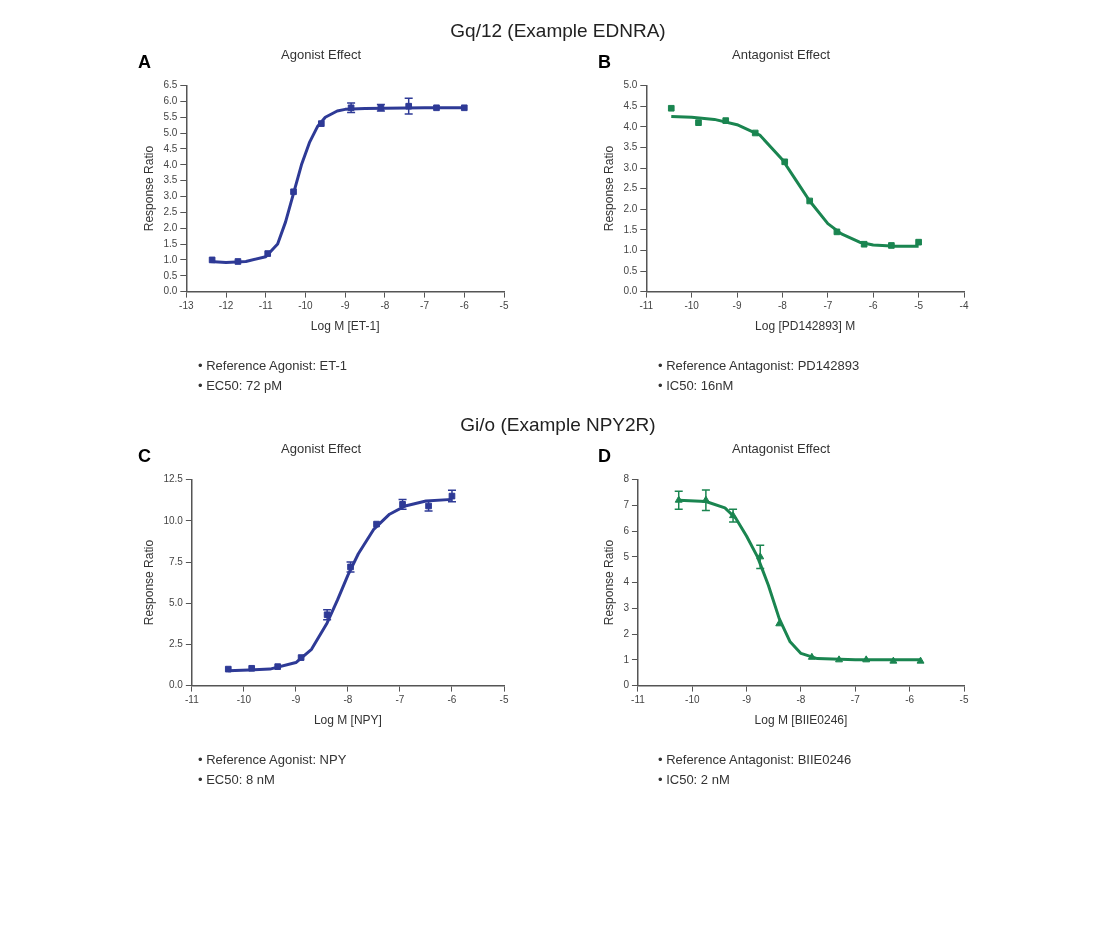  Describe the element at coordinates (170, 101) in the screenshot. I see `y-tick-label: 6.0` at that location.